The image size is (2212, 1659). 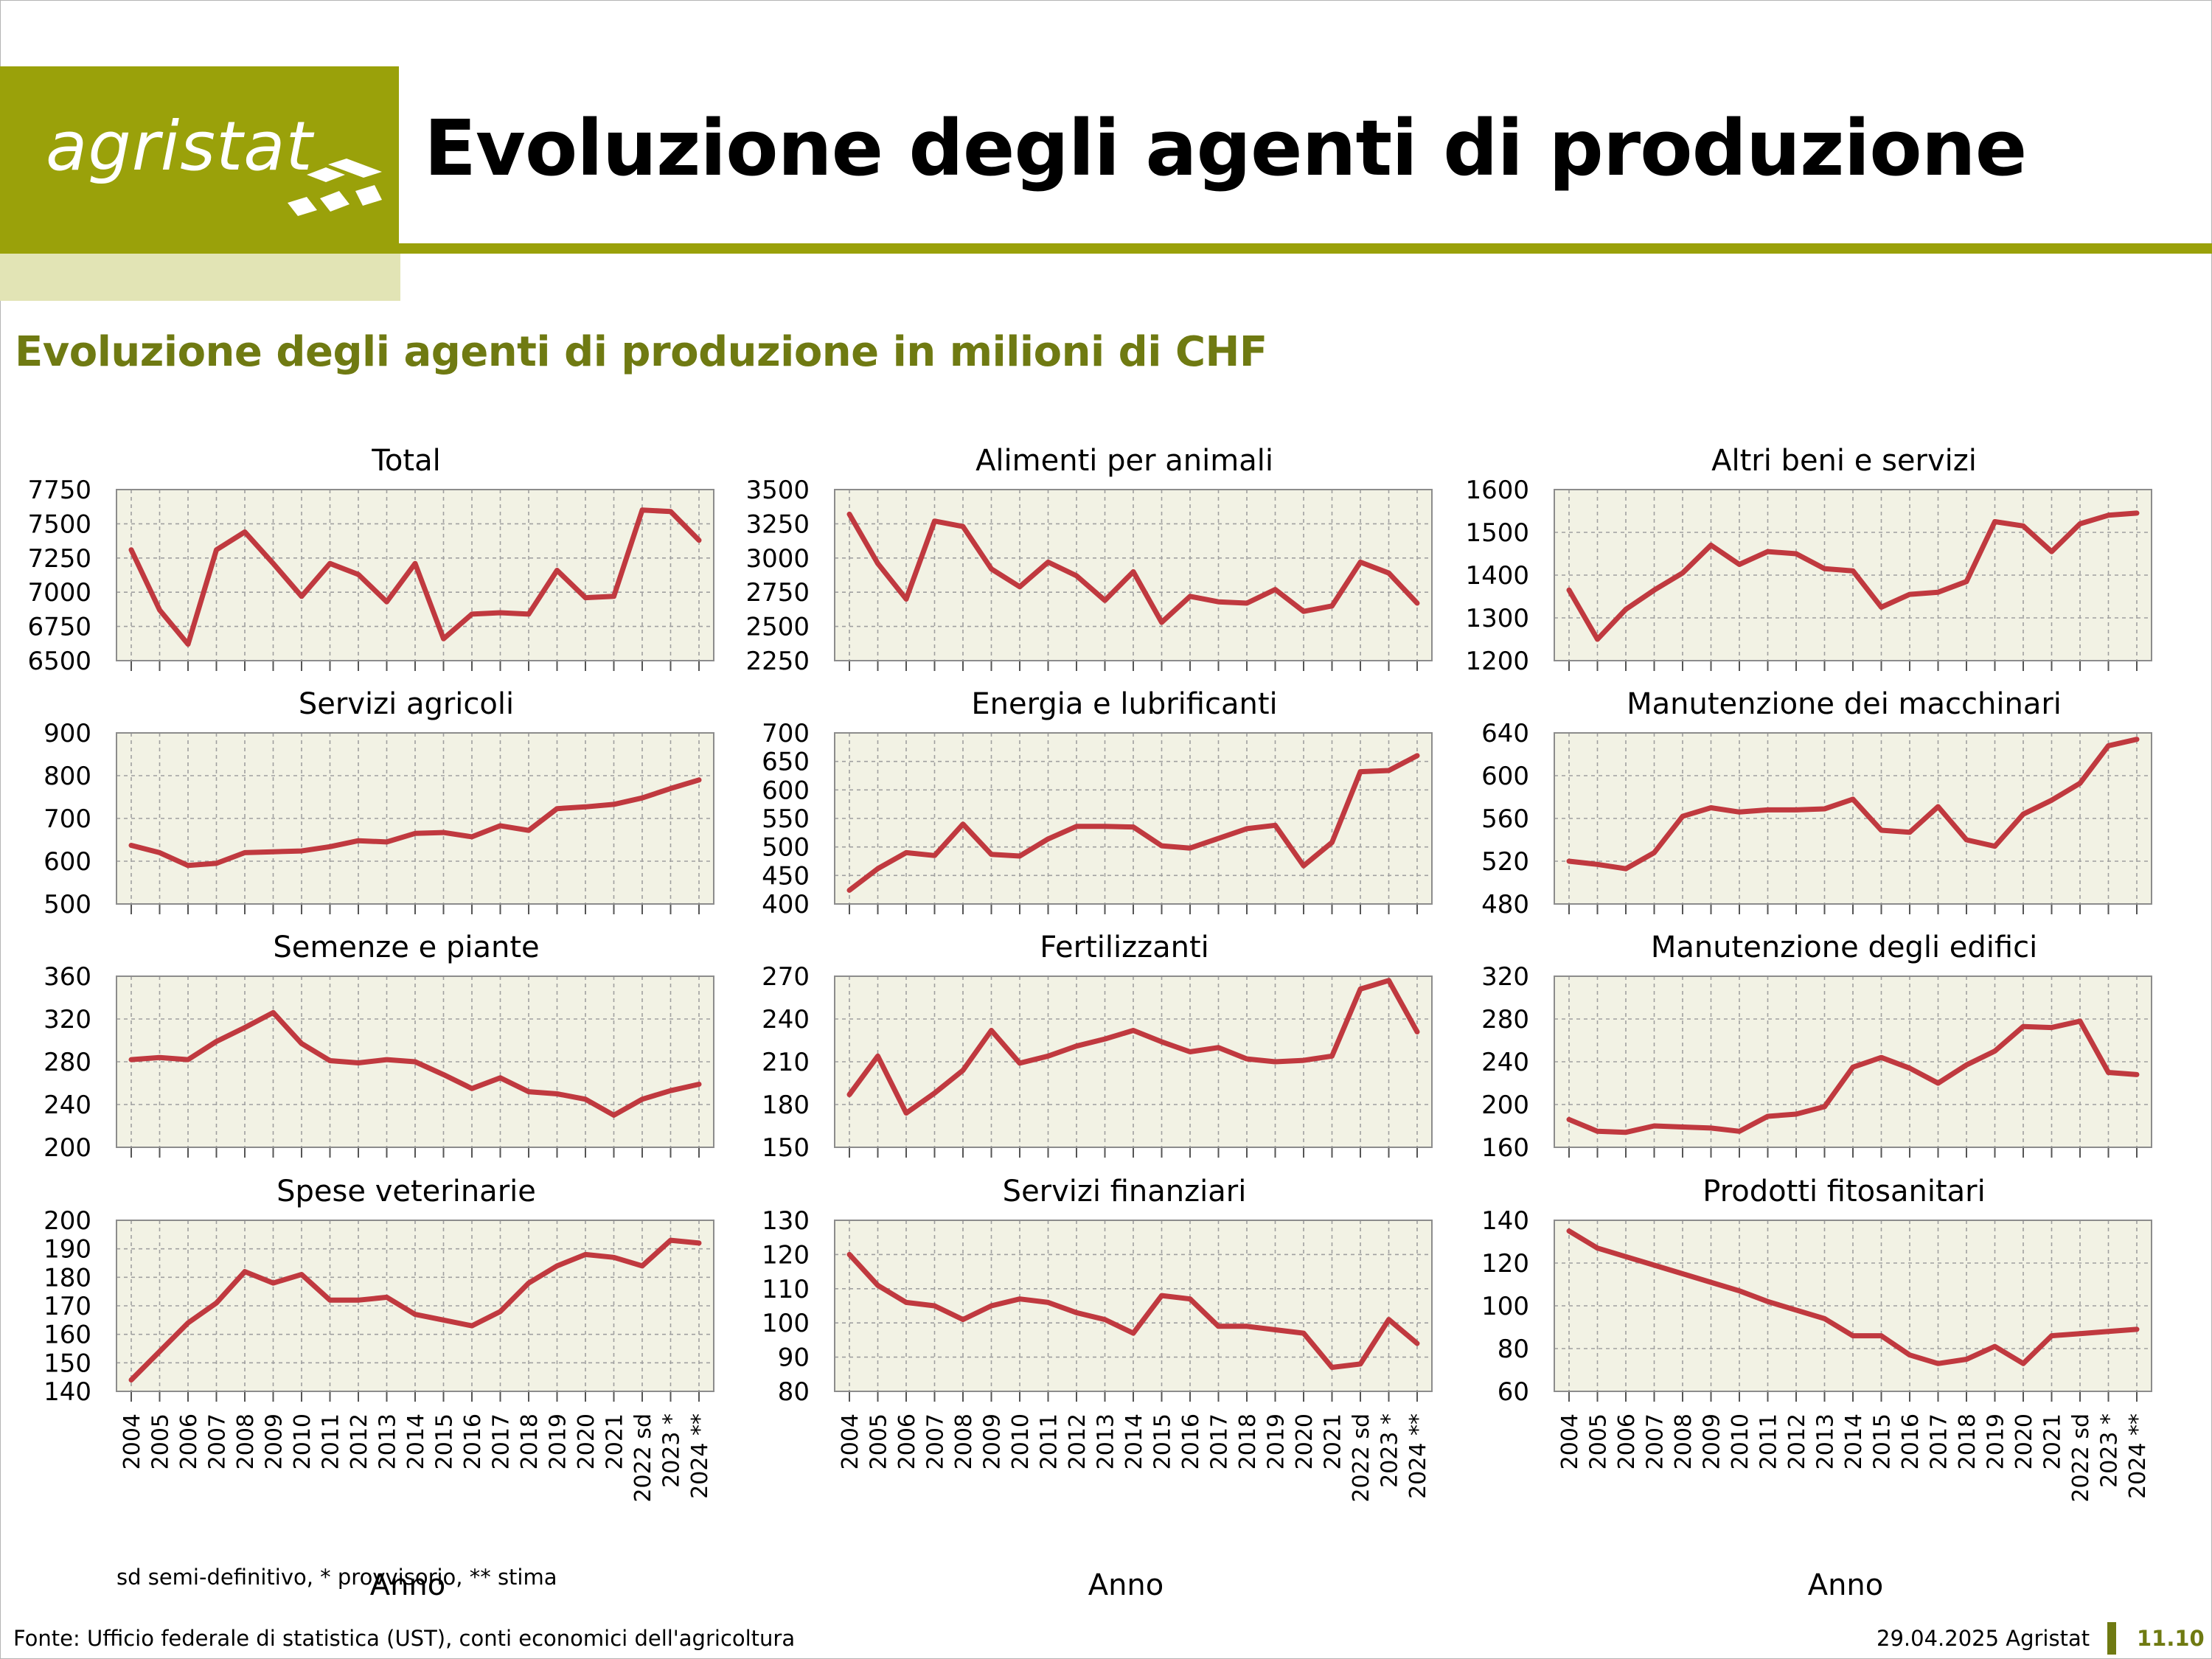 I want to click on y-tick-label: 6750, so click(x=59, y=627).